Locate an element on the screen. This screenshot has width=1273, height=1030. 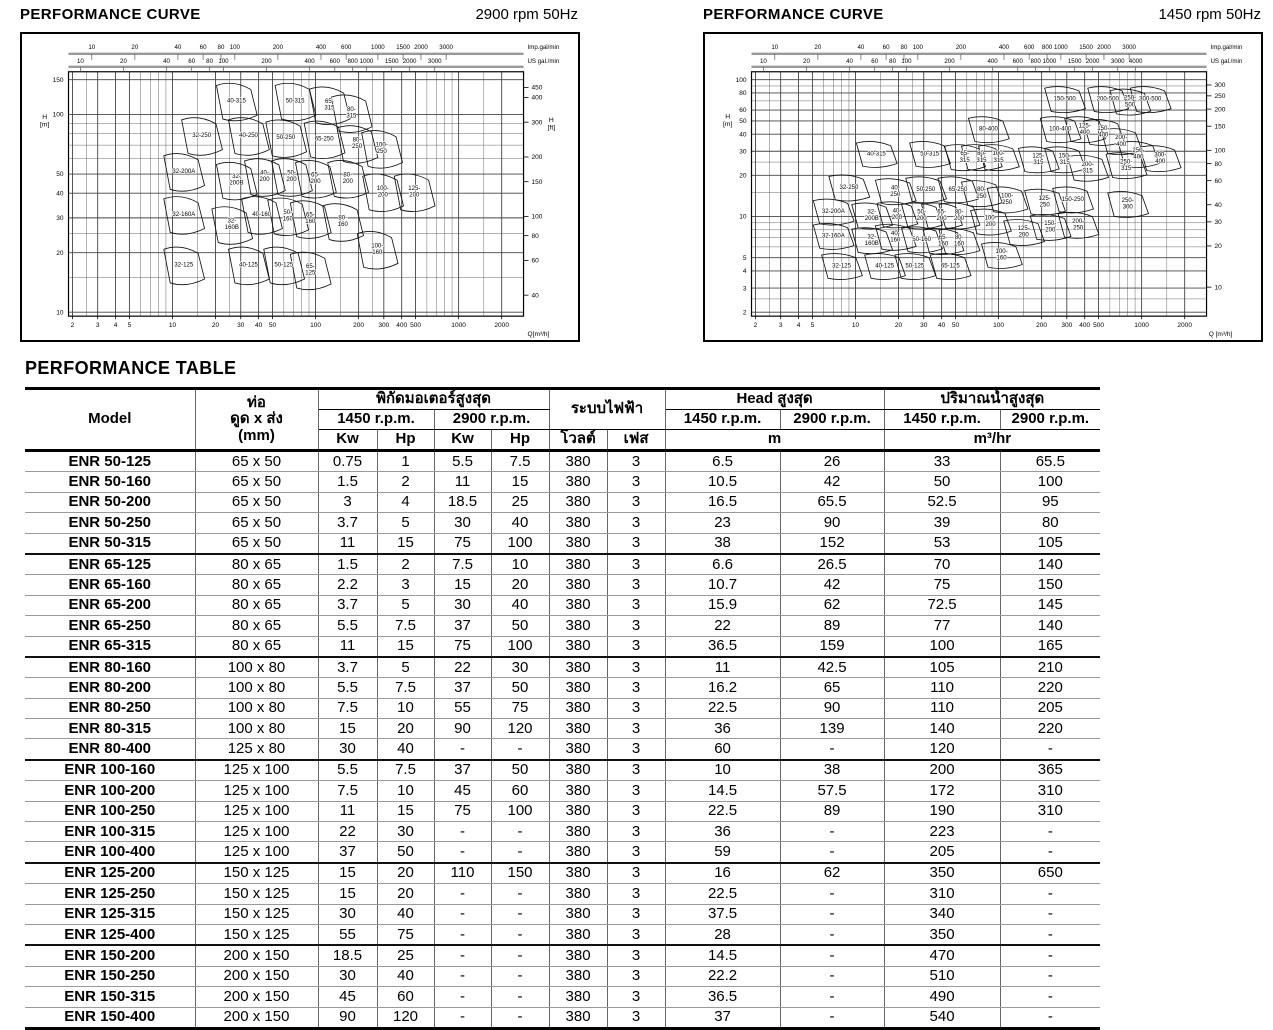
table-cell: 50 is located at coordinates (520, 770).